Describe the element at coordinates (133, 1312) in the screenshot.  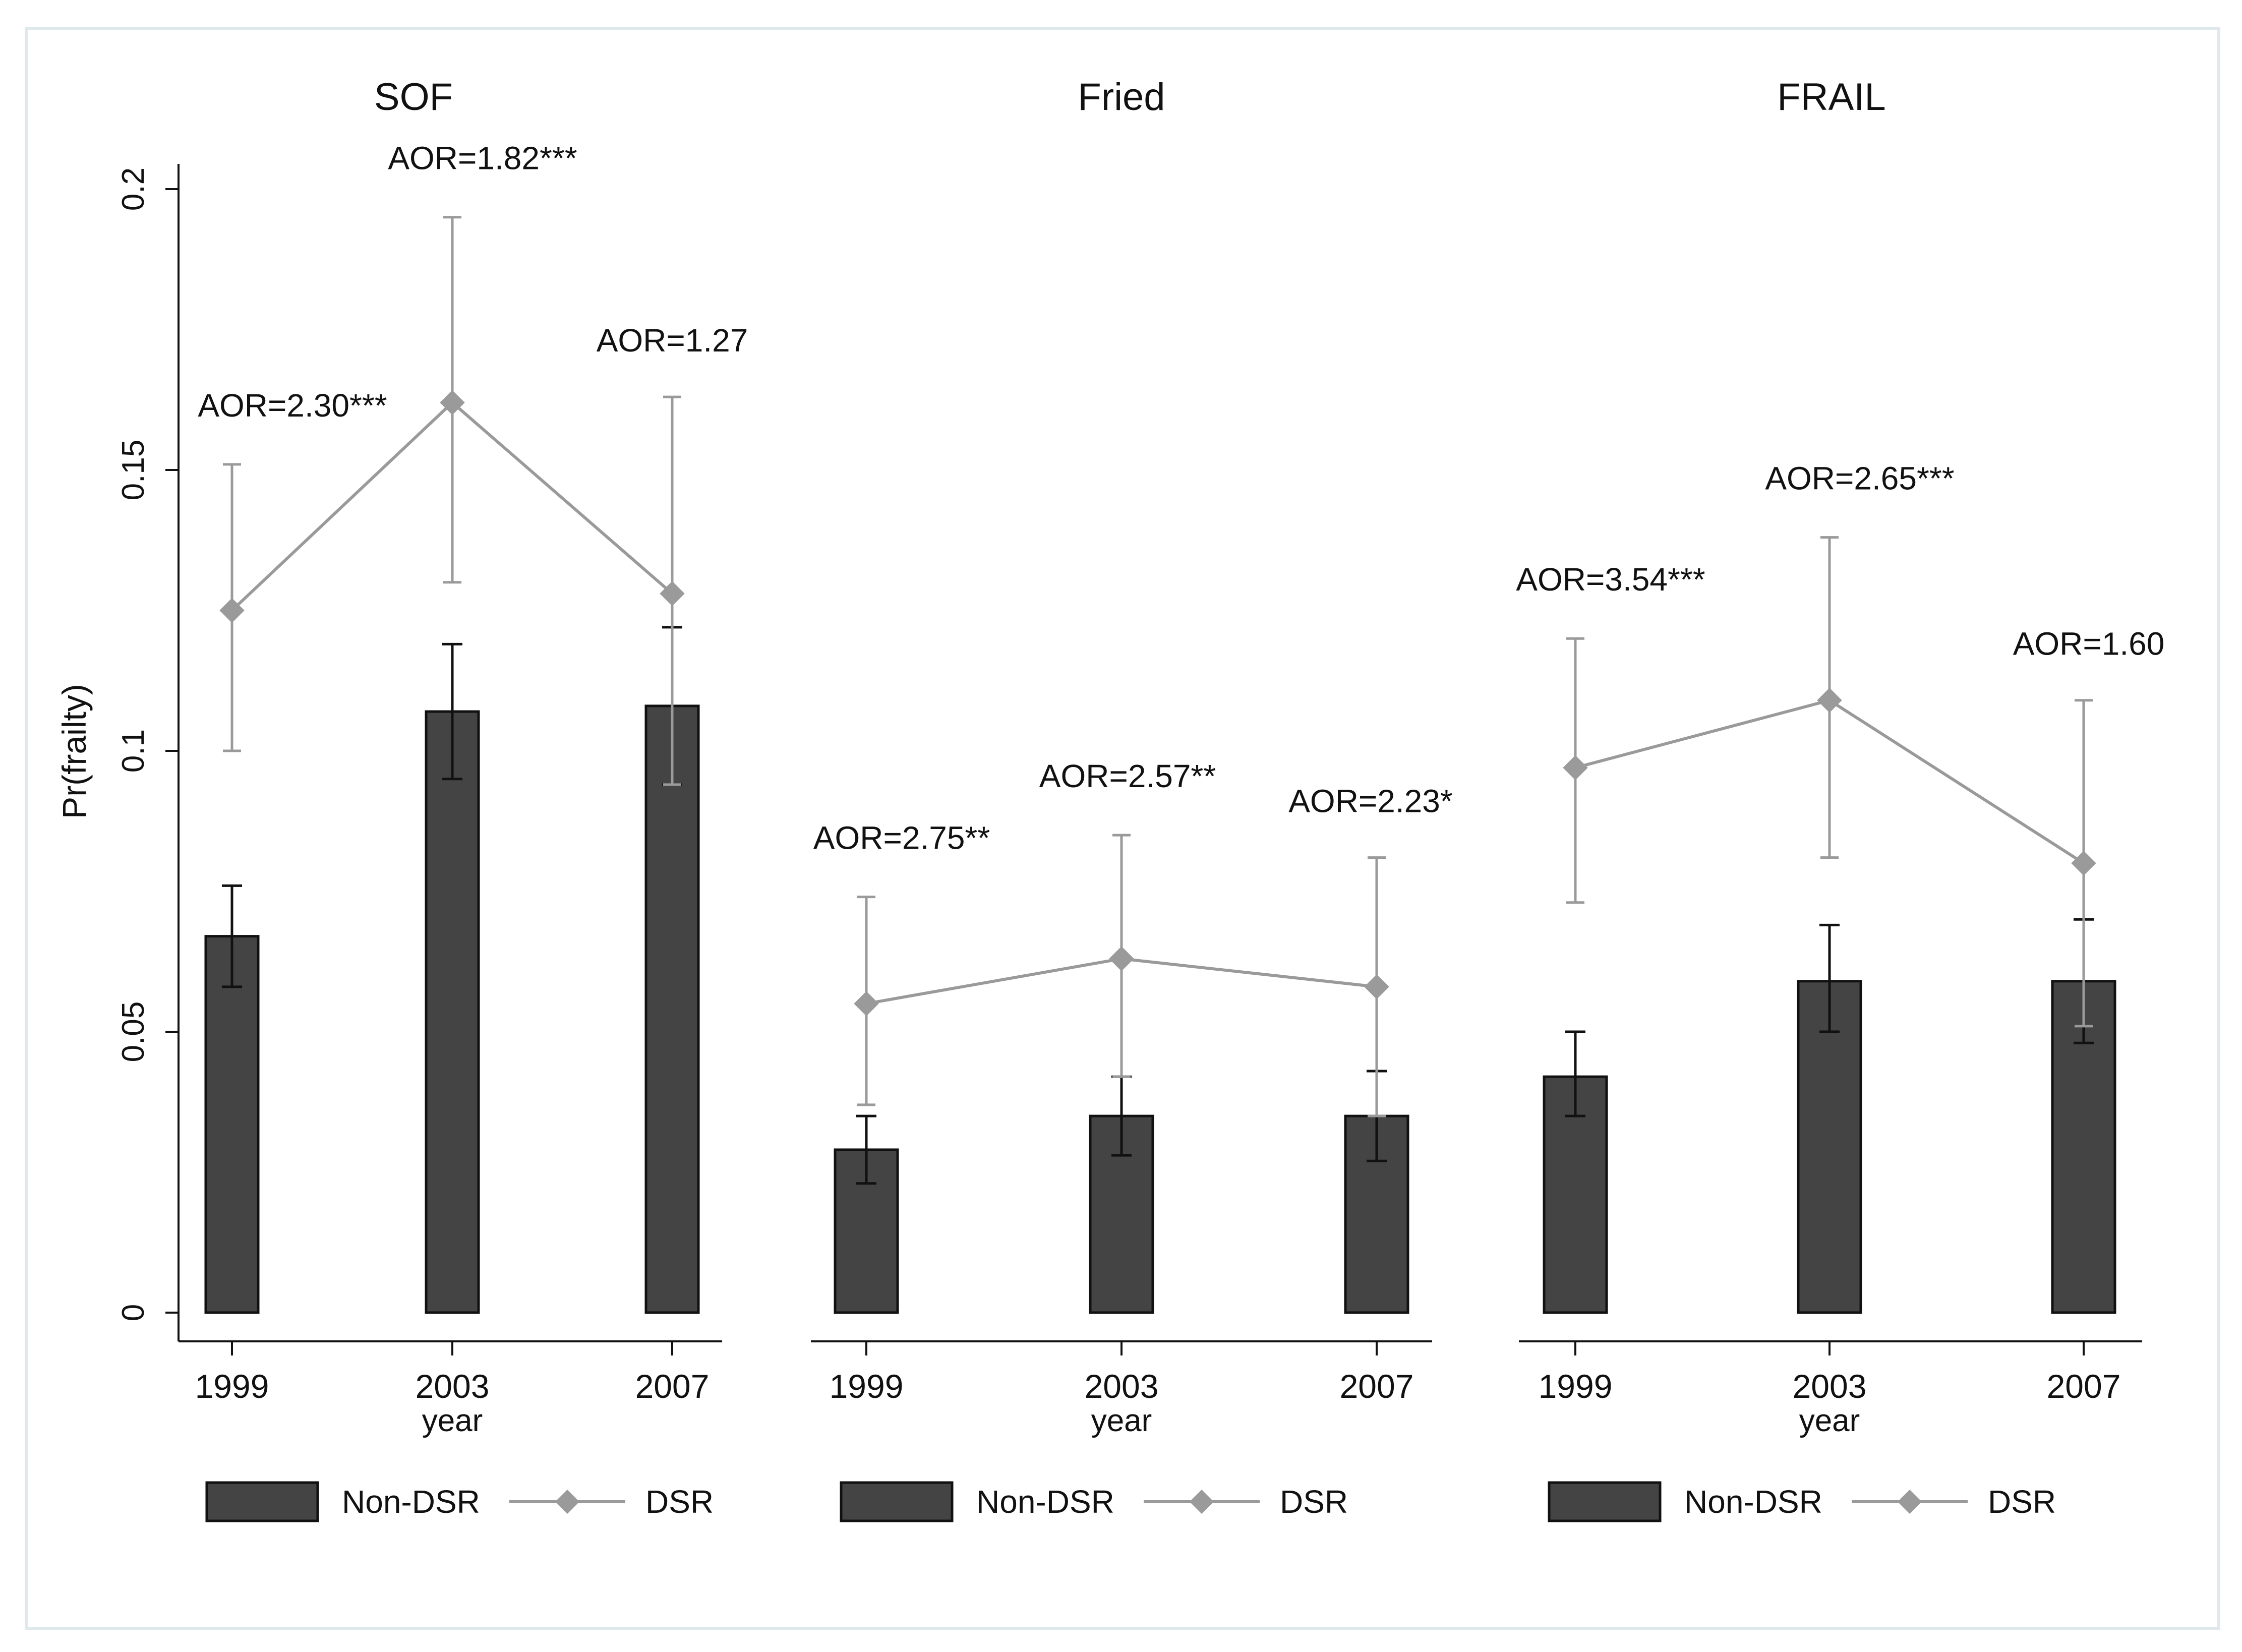
I see `y-tick-label: 0` at that location.